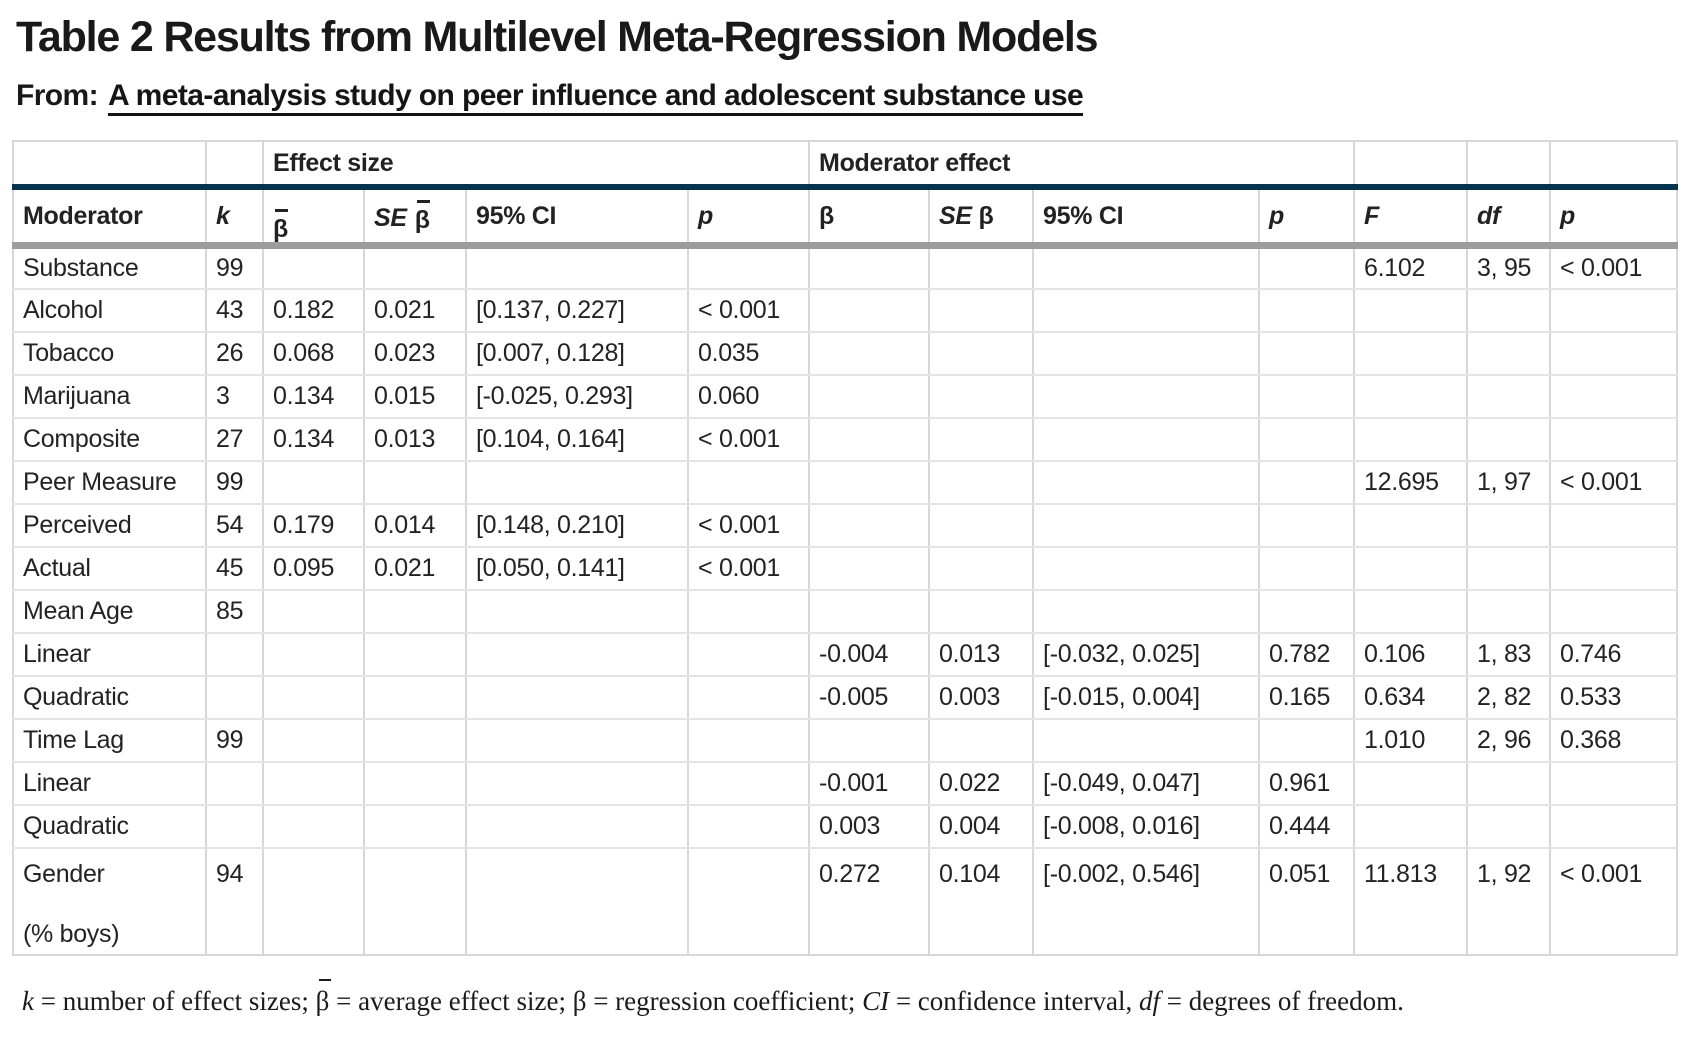 This screenshot has height=1056, width=1688. What do you see at coordinates (1509, 482) in the screenshot?
I see `cell-df: 1, 97` at bounding box center [1509, 482].